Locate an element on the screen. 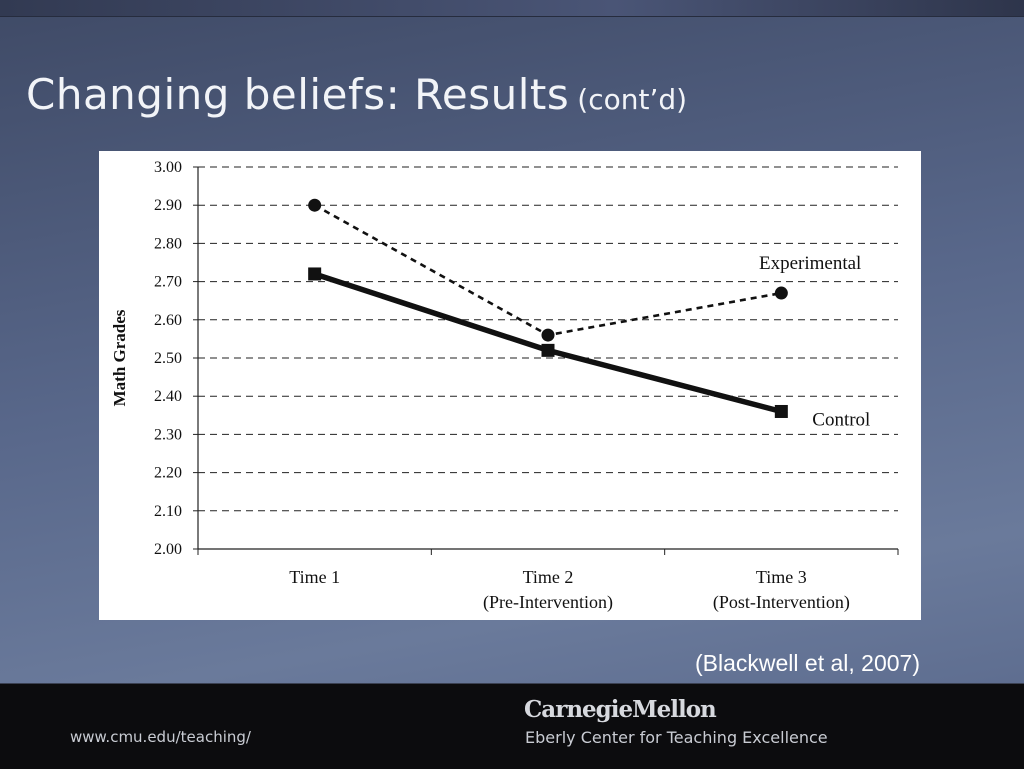  y-tick-label: 2.40 is located at coordinates (168, 396).